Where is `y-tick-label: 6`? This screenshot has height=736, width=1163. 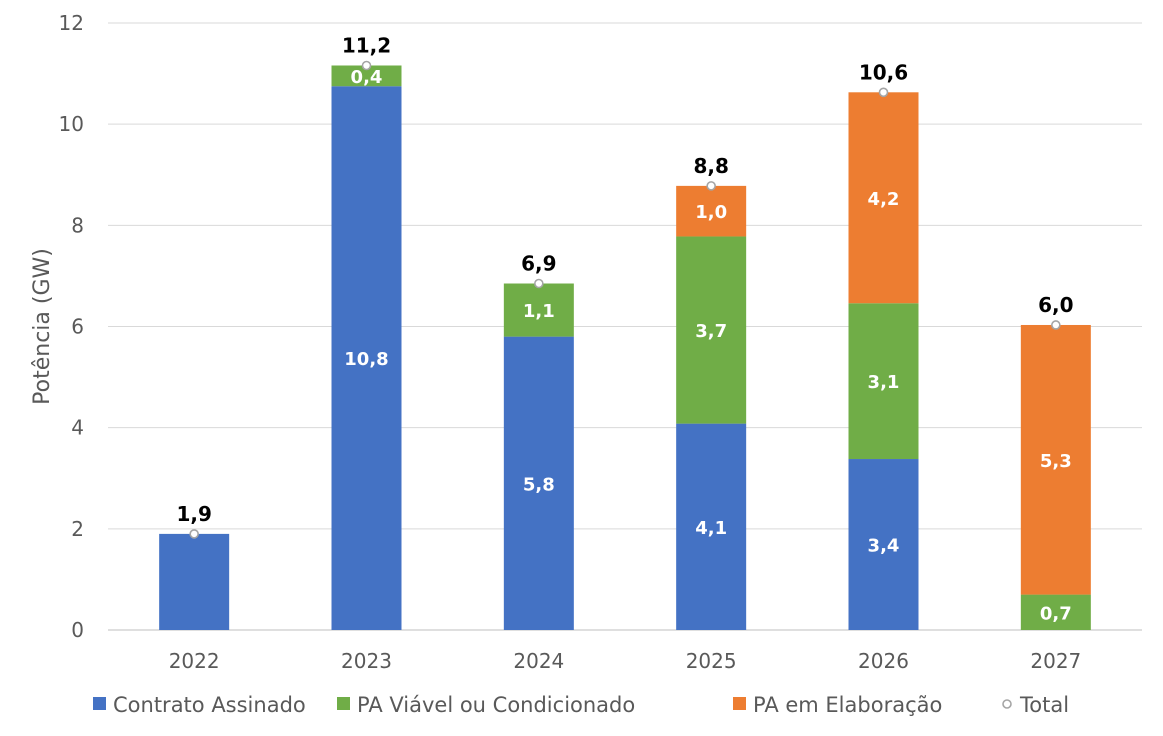
y-tick-label: 6 is located at coordinates (77, 327).